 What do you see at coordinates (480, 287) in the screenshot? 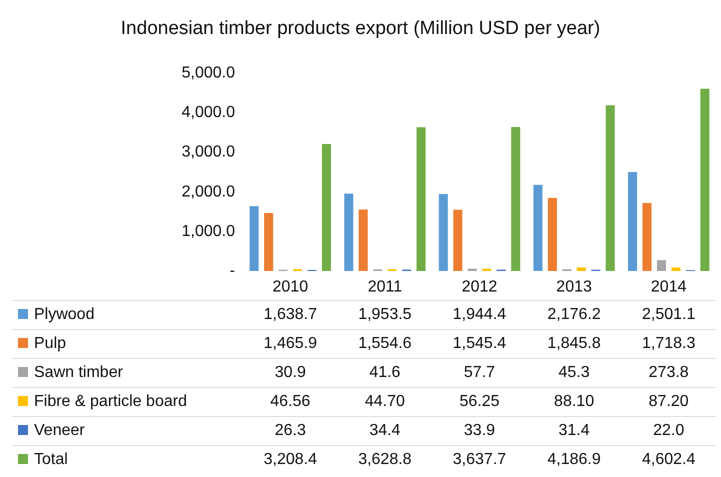
I see `x-tick-label: 2012` at bounding box center [480, 287].